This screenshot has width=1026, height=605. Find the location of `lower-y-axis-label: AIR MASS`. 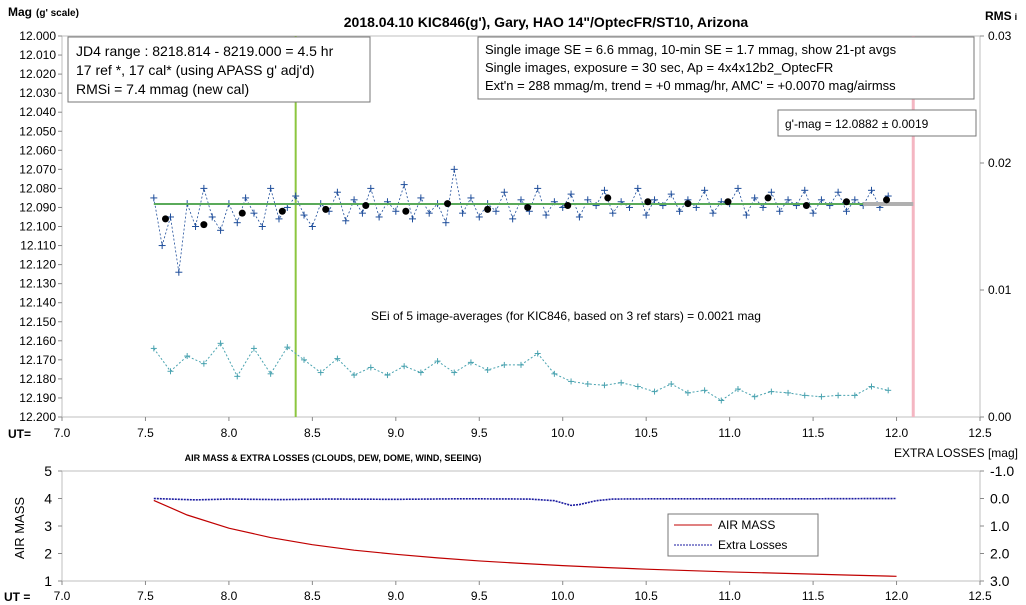

lower-y-axis-label: AIR MASS is located at coordinates (19, 528).